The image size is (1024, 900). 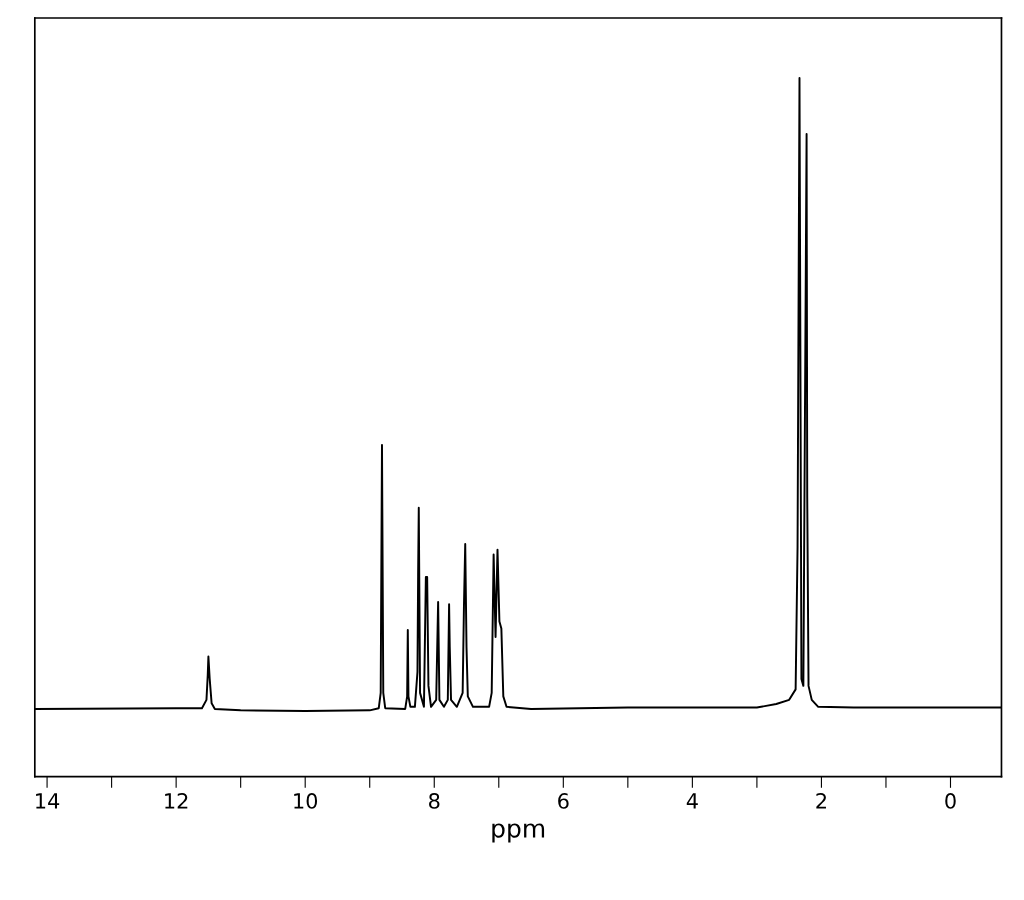 What do you see at coordinates (306, 801) in the screenshot?
I see `x-tick-label: 10` at bounding box center [306, 801].